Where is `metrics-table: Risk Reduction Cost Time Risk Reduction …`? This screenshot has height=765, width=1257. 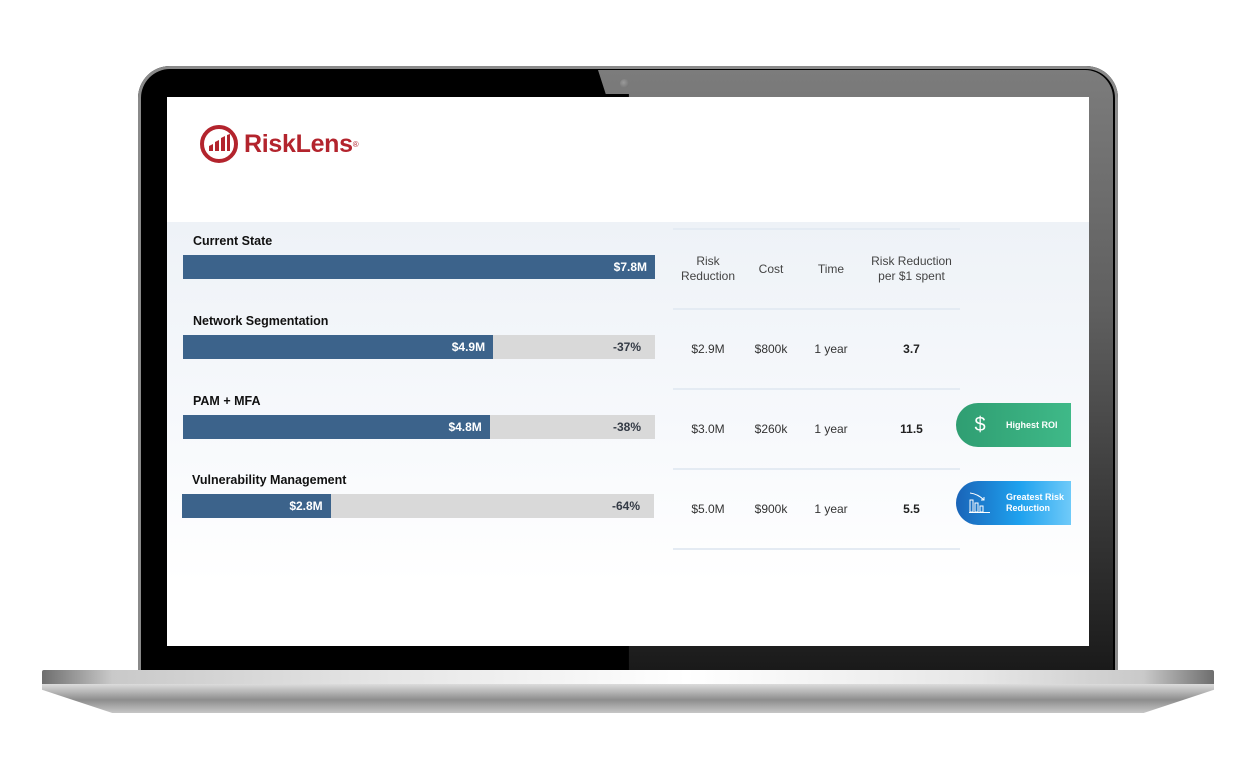
metrics-table: Risk Reduction Cost Time Risk Reduction … is located at coordinates (816, 389).